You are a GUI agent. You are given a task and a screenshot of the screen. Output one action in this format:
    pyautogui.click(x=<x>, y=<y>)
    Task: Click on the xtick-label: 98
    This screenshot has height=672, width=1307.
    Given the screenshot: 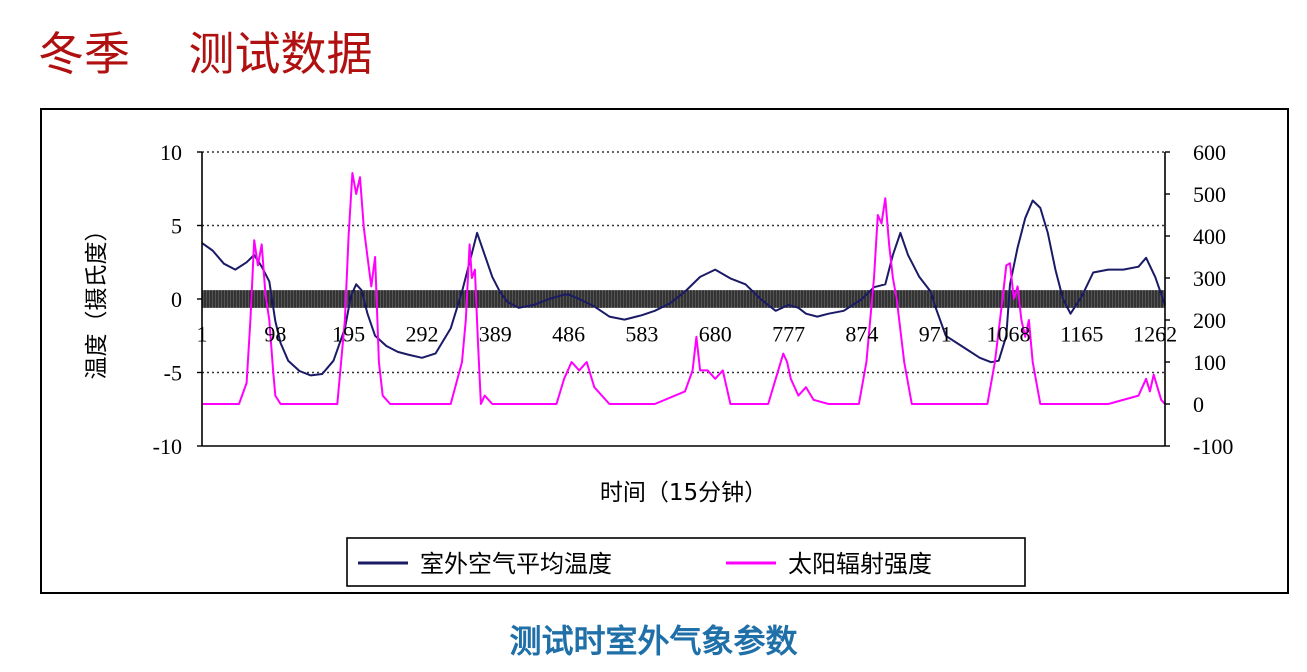 What is the action you would take?
    pyautogui.click(x=275, y=334)
    